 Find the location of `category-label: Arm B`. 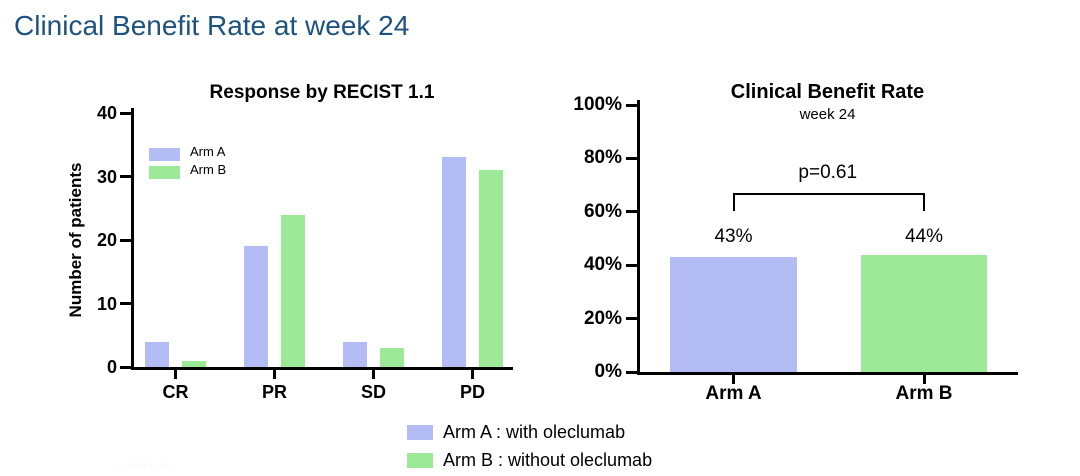

category-label: Arm B is located at coordinates (924, 393).